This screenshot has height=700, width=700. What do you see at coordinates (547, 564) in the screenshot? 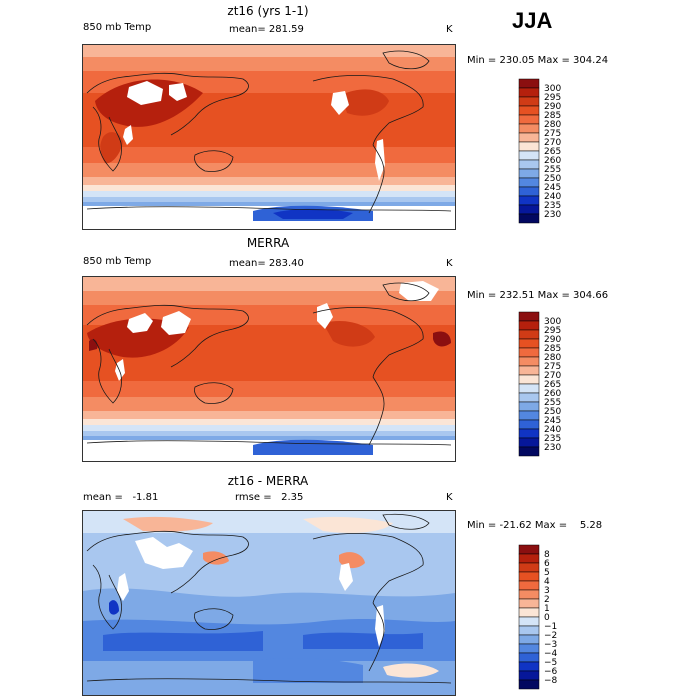
I see `colorbar-tick-label: 6` at bounding box center [547, 564].